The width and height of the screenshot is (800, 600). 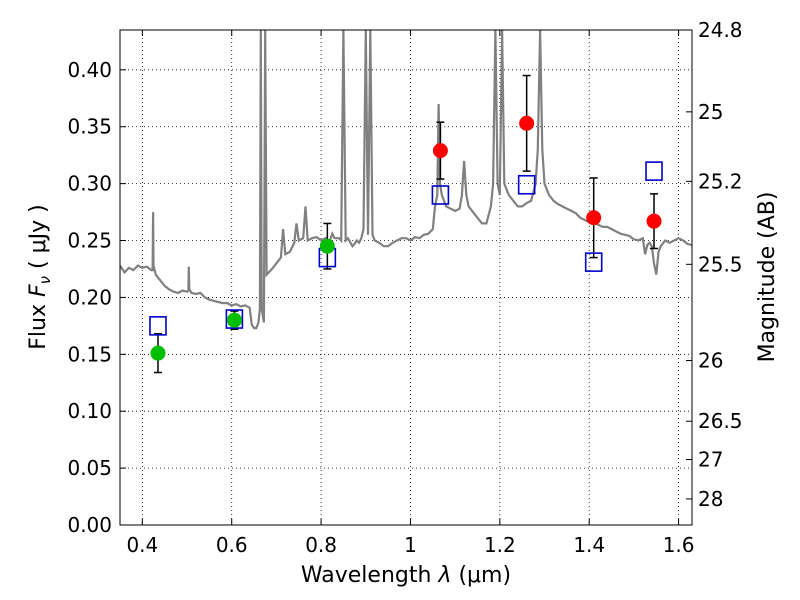 What do you see at coordinates (720, 421) in the screenshot?
I see `y2-tick-label: 26.5` at bounding box center [720, 421].